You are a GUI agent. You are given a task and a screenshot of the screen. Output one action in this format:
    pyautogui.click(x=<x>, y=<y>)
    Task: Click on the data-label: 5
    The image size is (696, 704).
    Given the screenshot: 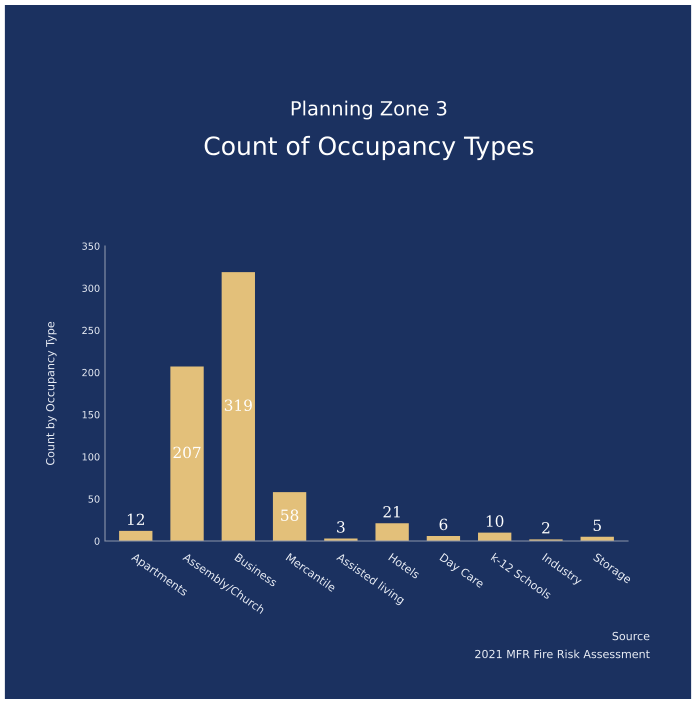 What is the action you would take?
    pyautogui.click(x=597, y=526)
    